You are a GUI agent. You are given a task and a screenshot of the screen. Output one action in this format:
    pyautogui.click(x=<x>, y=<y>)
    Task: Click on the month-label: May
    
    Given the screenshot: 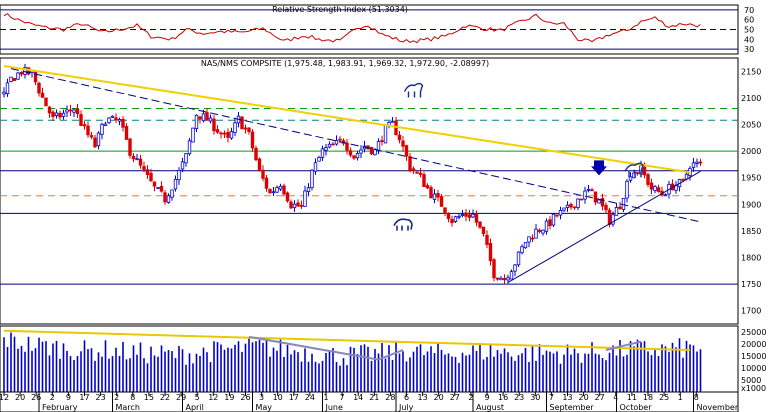 What is the action you would take?
    pyautogui.click(x=264, y=407)
    